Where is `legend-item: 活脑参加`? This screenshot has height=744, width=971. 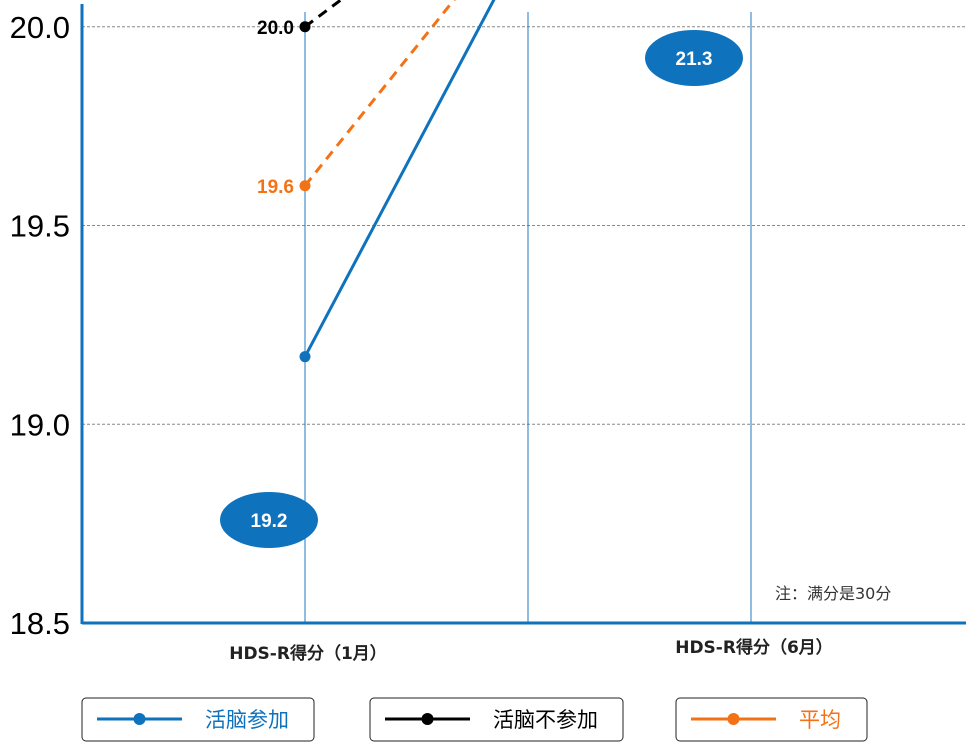
legend-item: 活脑参加 is located at coordinates (198, 719).